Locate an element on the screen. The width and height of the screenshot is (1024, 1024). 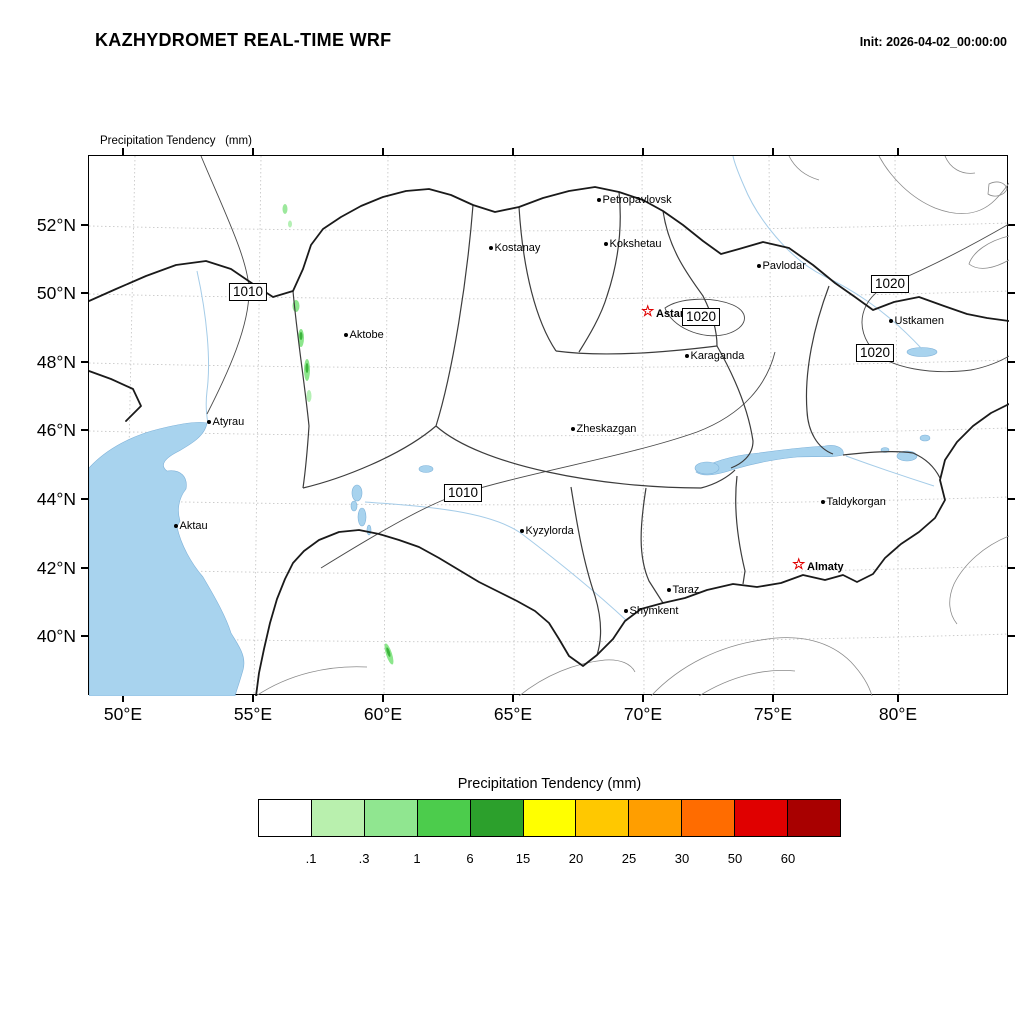
city-label: Ustkamen is located at coordinates (919, 320).